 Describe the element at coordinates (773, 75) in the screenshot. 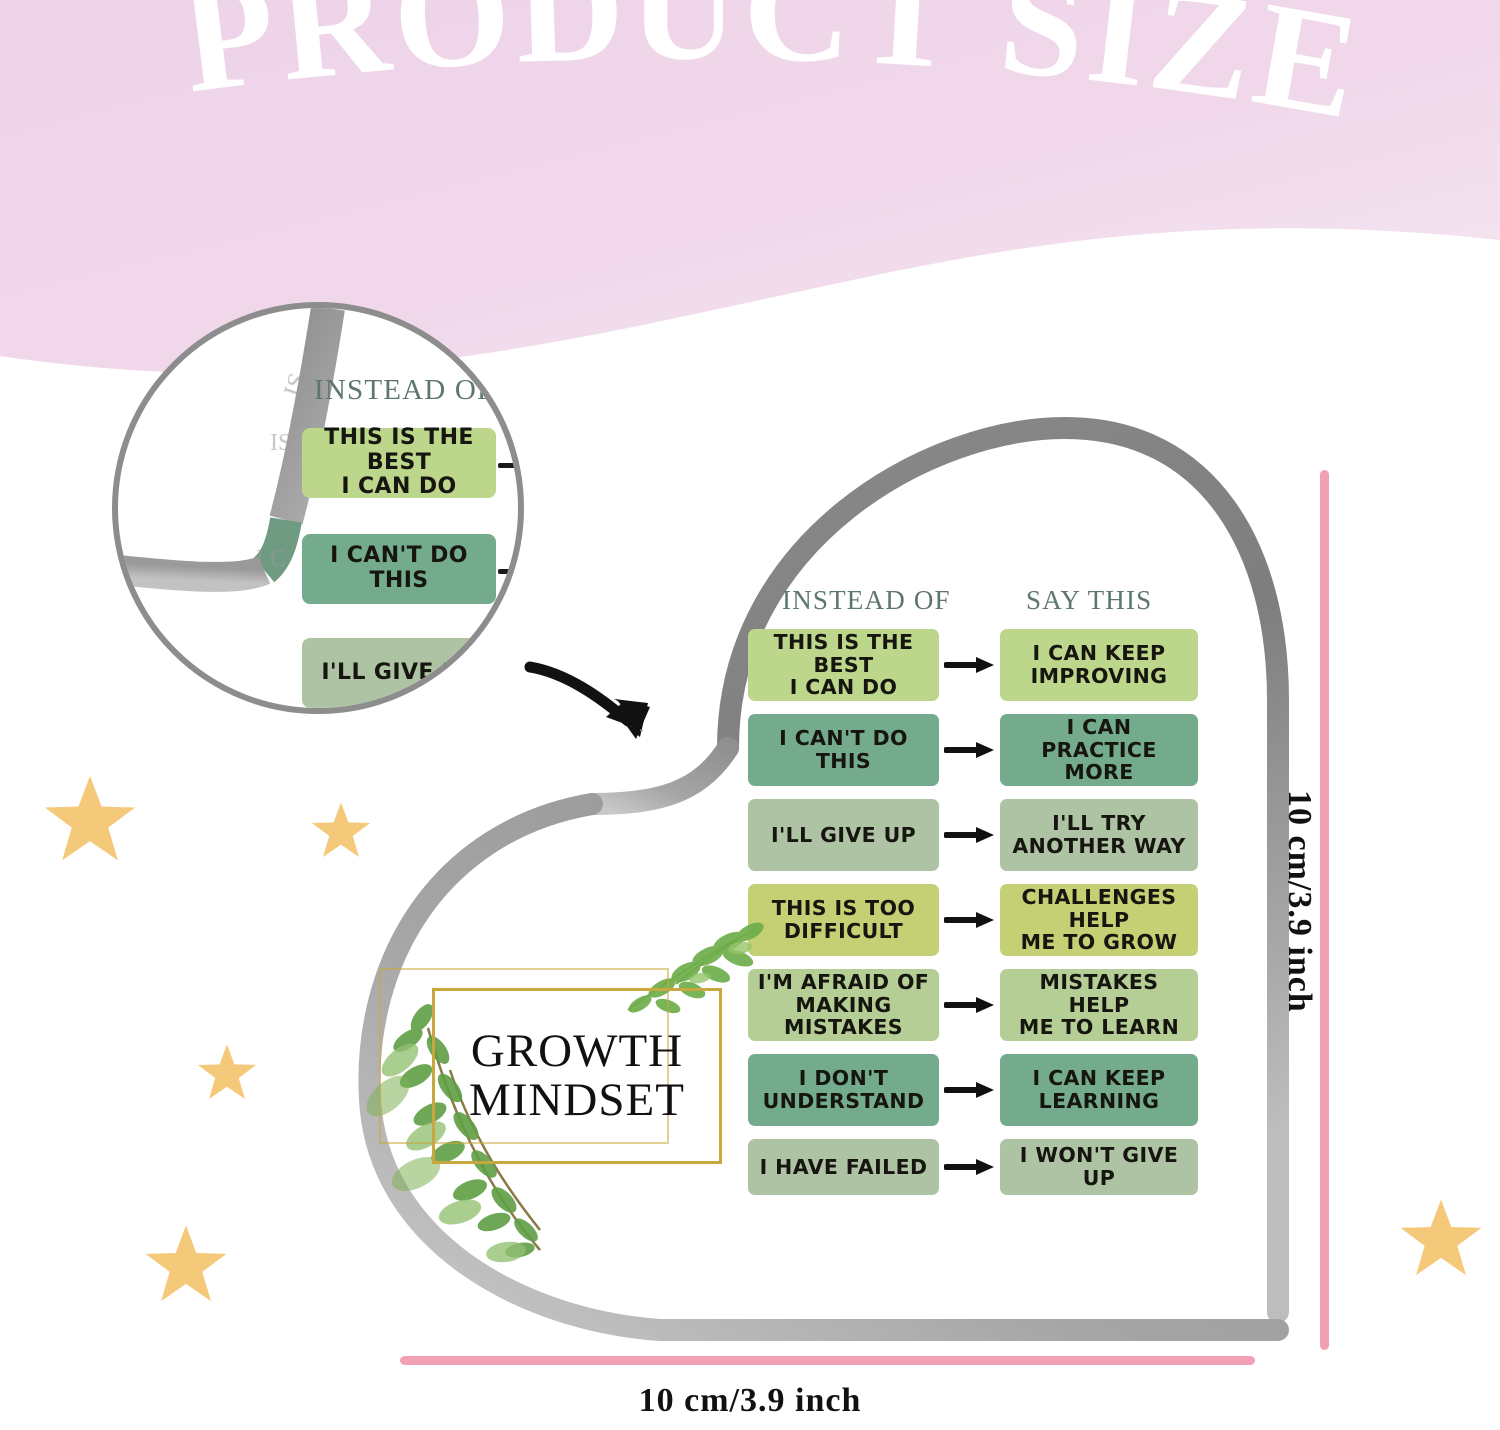

I see `svg-text: PRODUCT SIZE` at that location.